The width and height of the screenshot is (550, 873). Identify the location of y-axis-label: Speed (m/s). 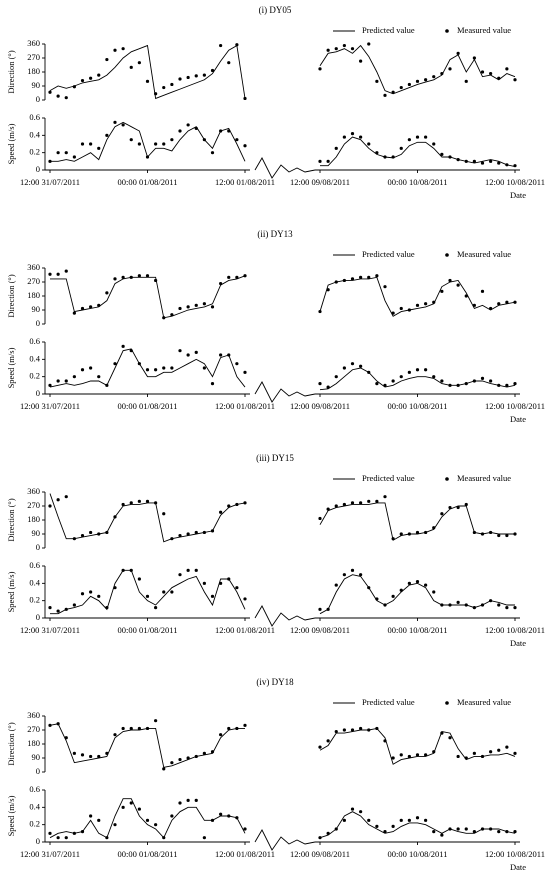
(11, 591).